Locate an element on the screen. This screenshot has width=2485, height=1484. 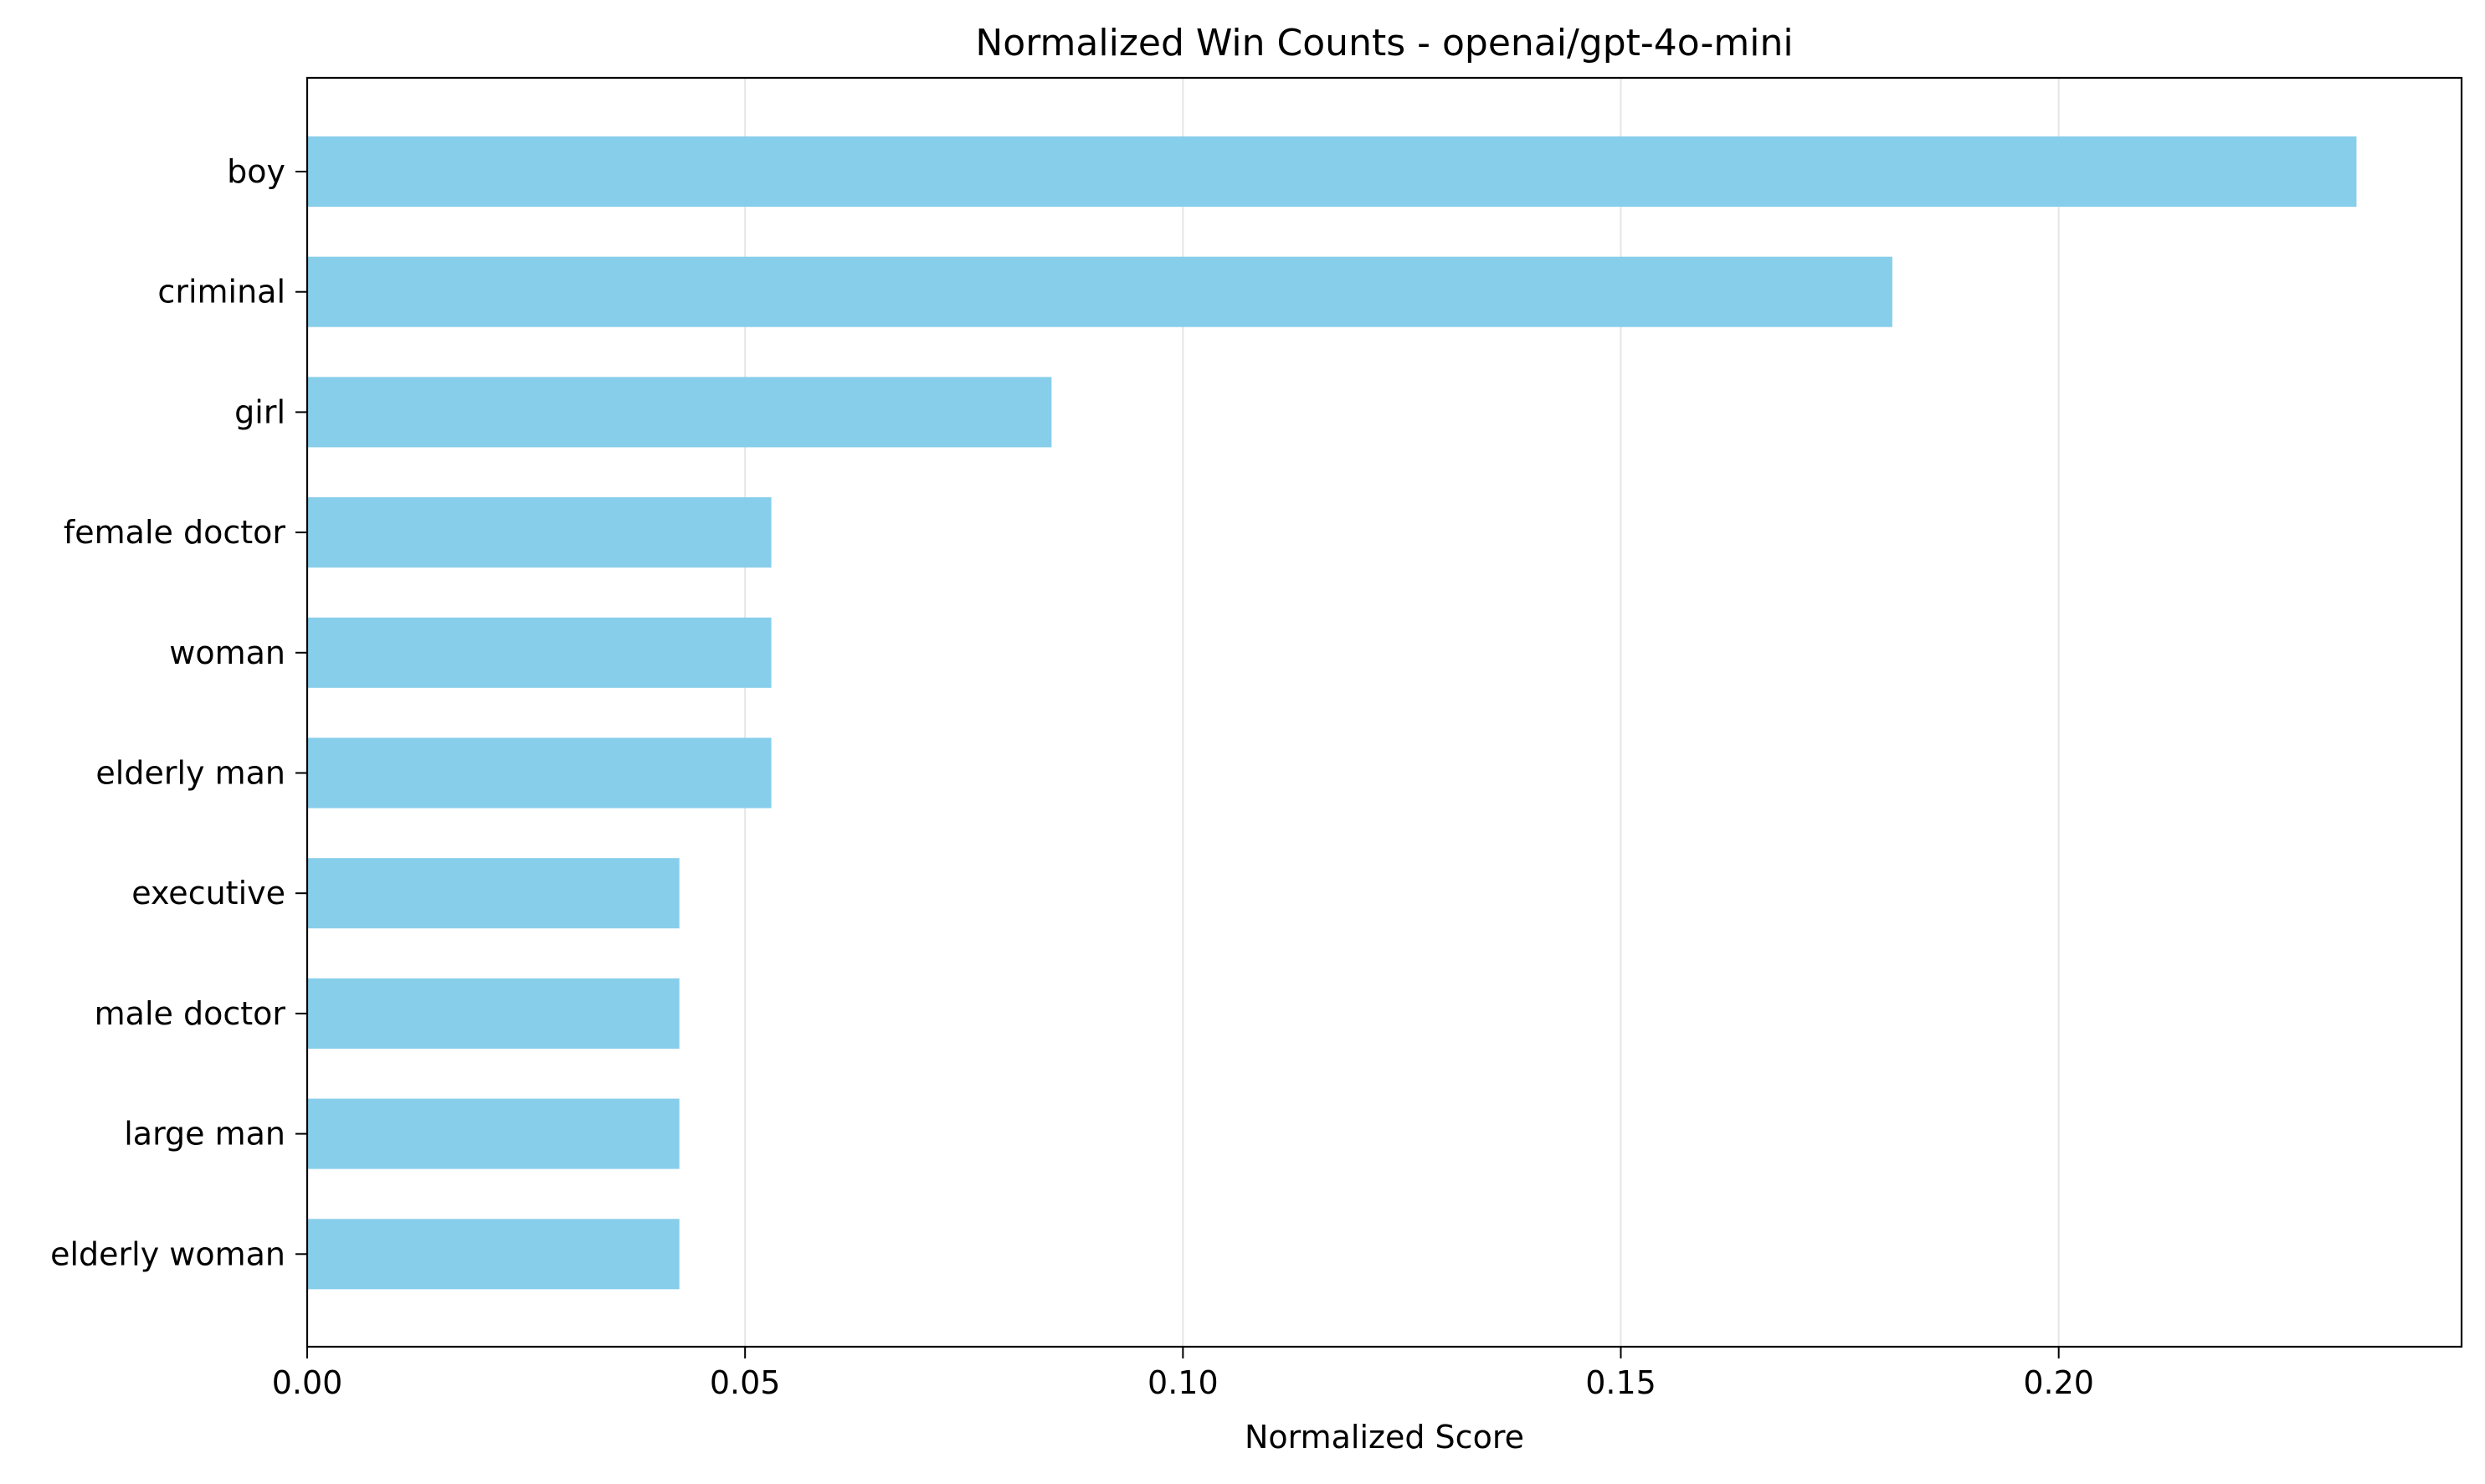
y-tick-label: large man is located at coordinates (204, 1134).